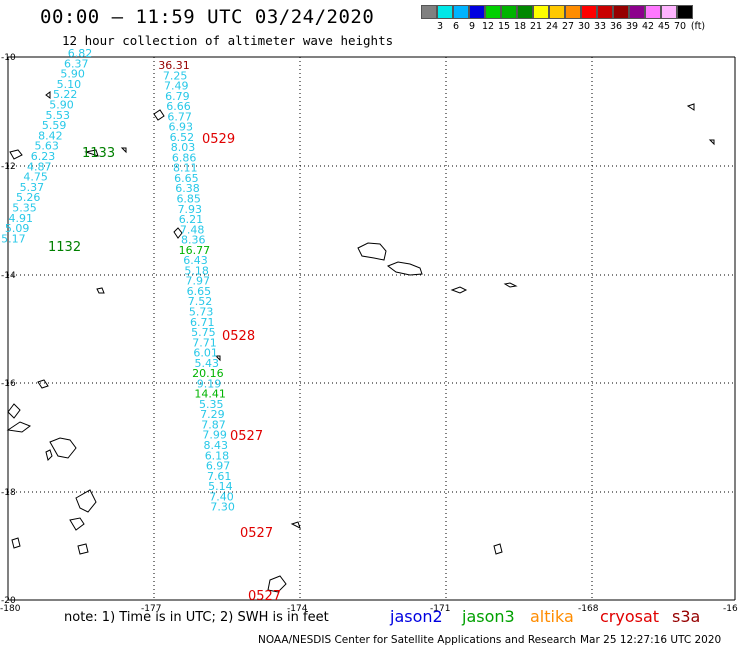 The height and width of the screenshot is (650, 740). What do you see at coordinates (187, 188) in the screenshot?
I see `wave-height-value: 6.38` at bounding box center [187, 188].